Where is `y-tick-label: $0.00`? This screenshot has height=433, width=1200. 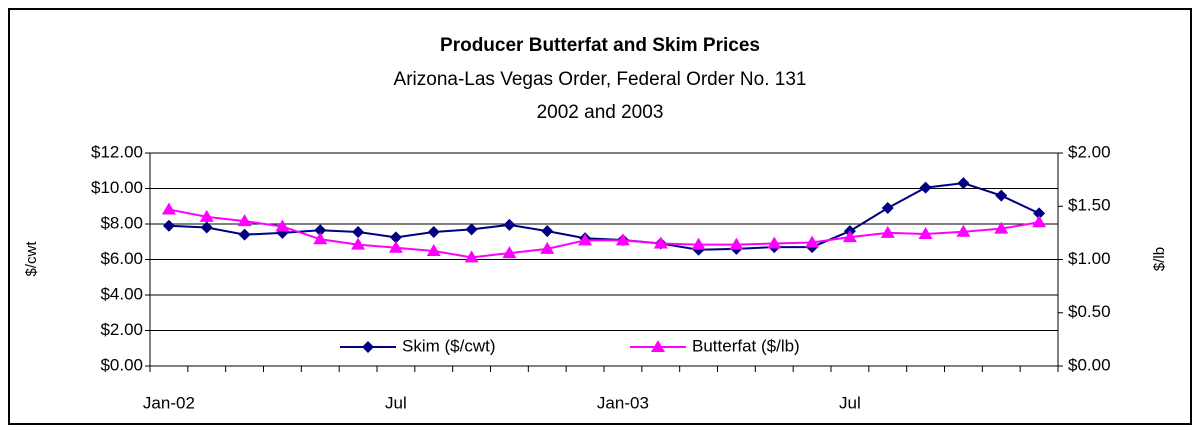 y-tick-label: $0.00 is located at coordinates (121, 364).